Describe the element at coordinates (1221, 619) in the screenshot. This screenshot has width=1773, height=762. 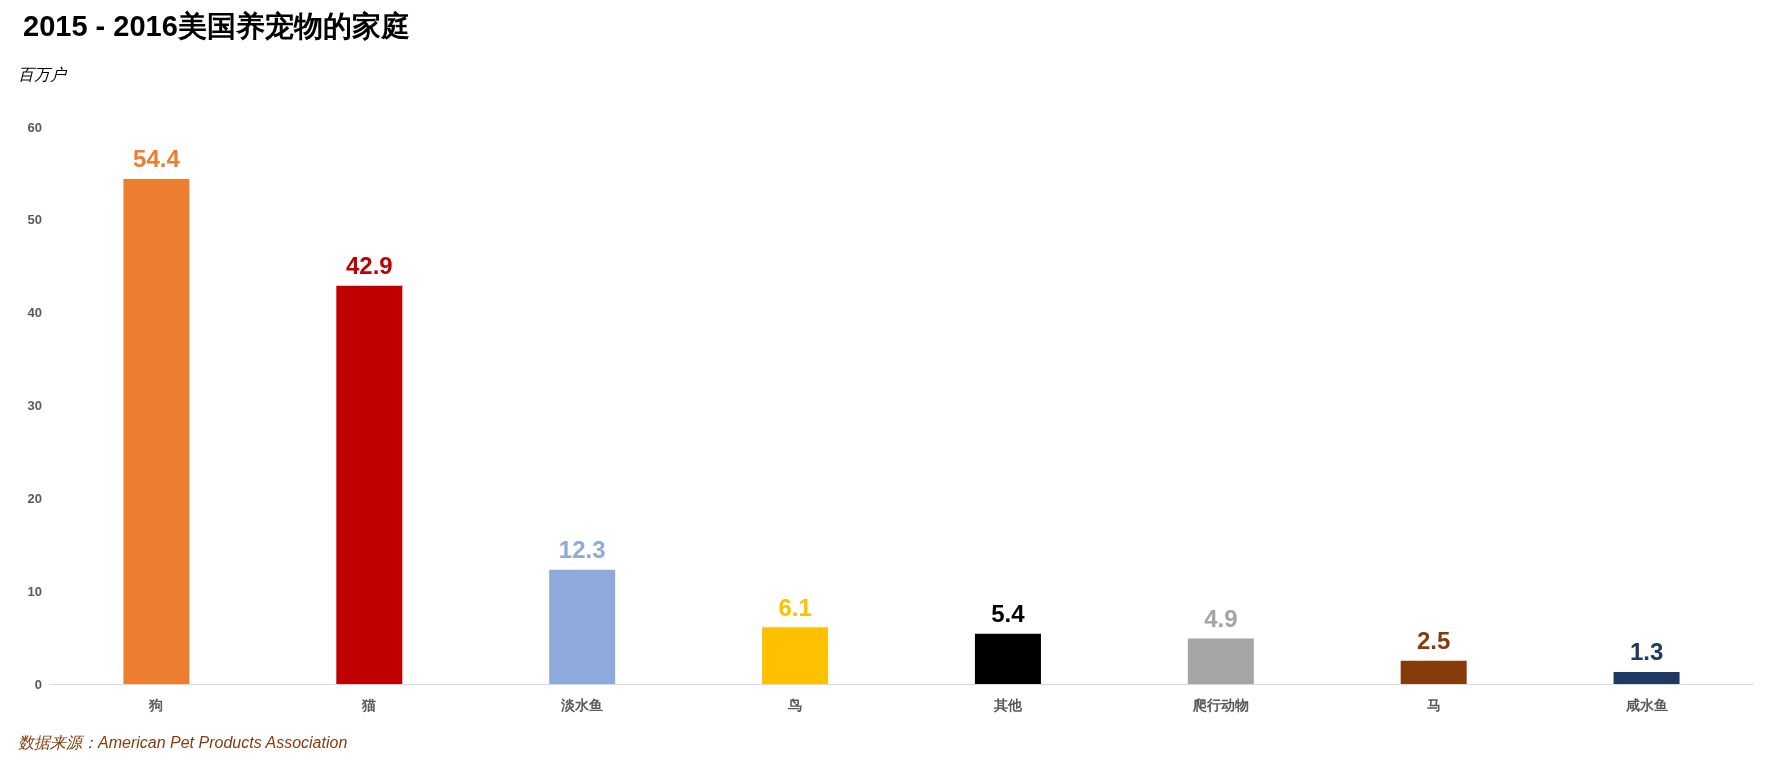
I see `data-label: 4.9` at that location.